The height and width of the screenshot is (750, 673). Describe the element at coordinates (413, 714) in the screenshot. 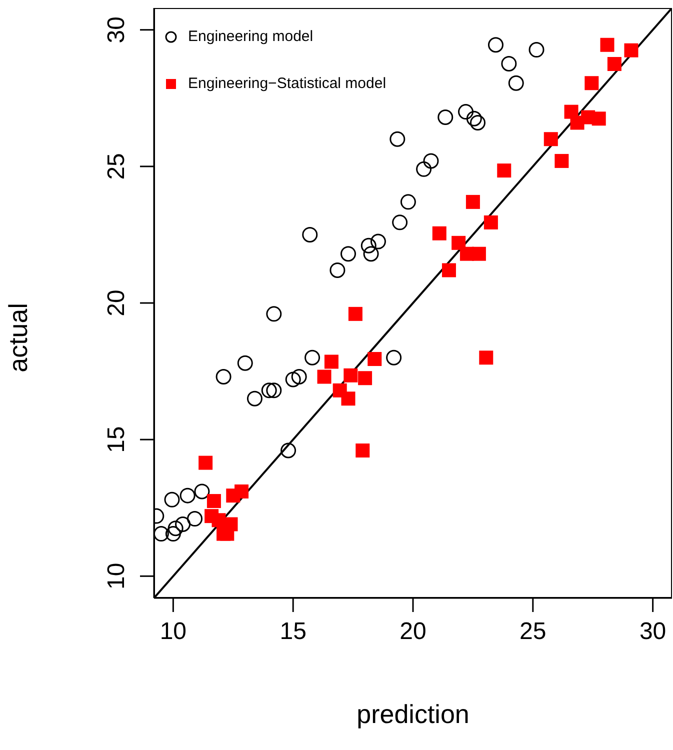

I see `x-axis-title: prediction` at that location.